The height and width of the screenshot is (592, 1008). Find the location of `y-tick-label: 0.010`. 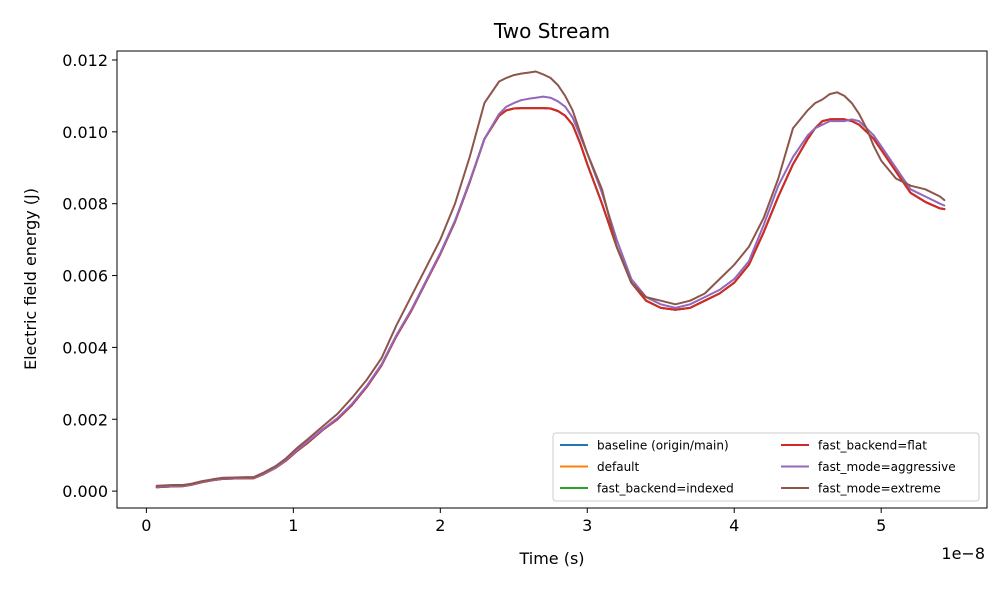

y-tick-label: 0.010 is located at coordinates (85, 132).